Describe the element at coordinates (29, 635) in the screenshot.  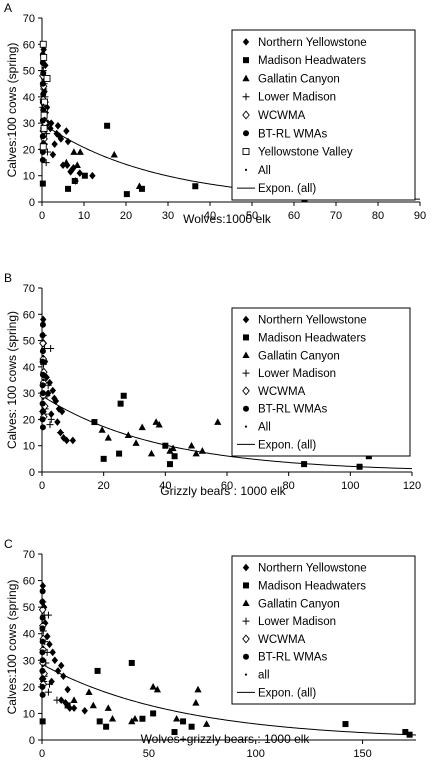
I see `y-tick-label: 40` at that location.